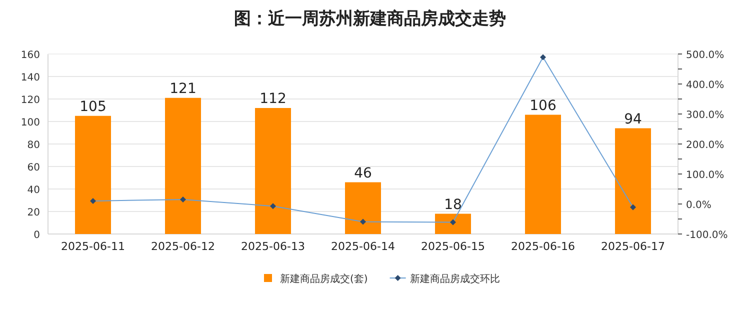 The width and height of the screenshot is (740, 312). What do you see at coordinates (30, 78) in the screenshot?
I see `y-tick-label: 140` at bounding box center [30, 78].